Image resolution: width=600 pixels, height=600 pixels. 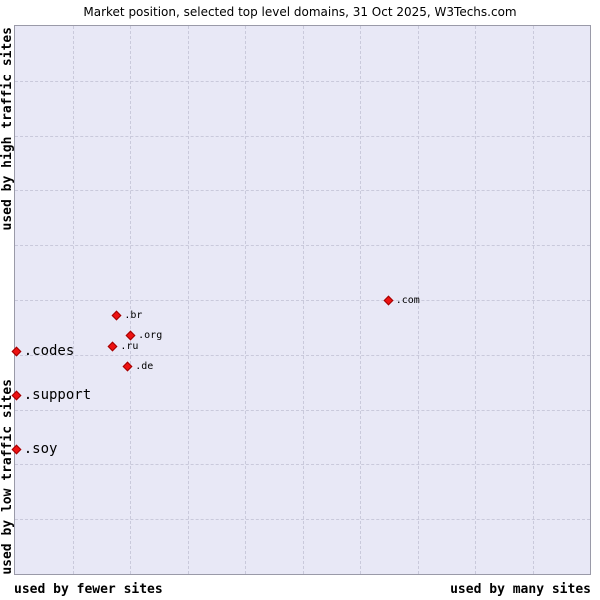 I want to click on point-label: .soy, so click(x=40, y=448).